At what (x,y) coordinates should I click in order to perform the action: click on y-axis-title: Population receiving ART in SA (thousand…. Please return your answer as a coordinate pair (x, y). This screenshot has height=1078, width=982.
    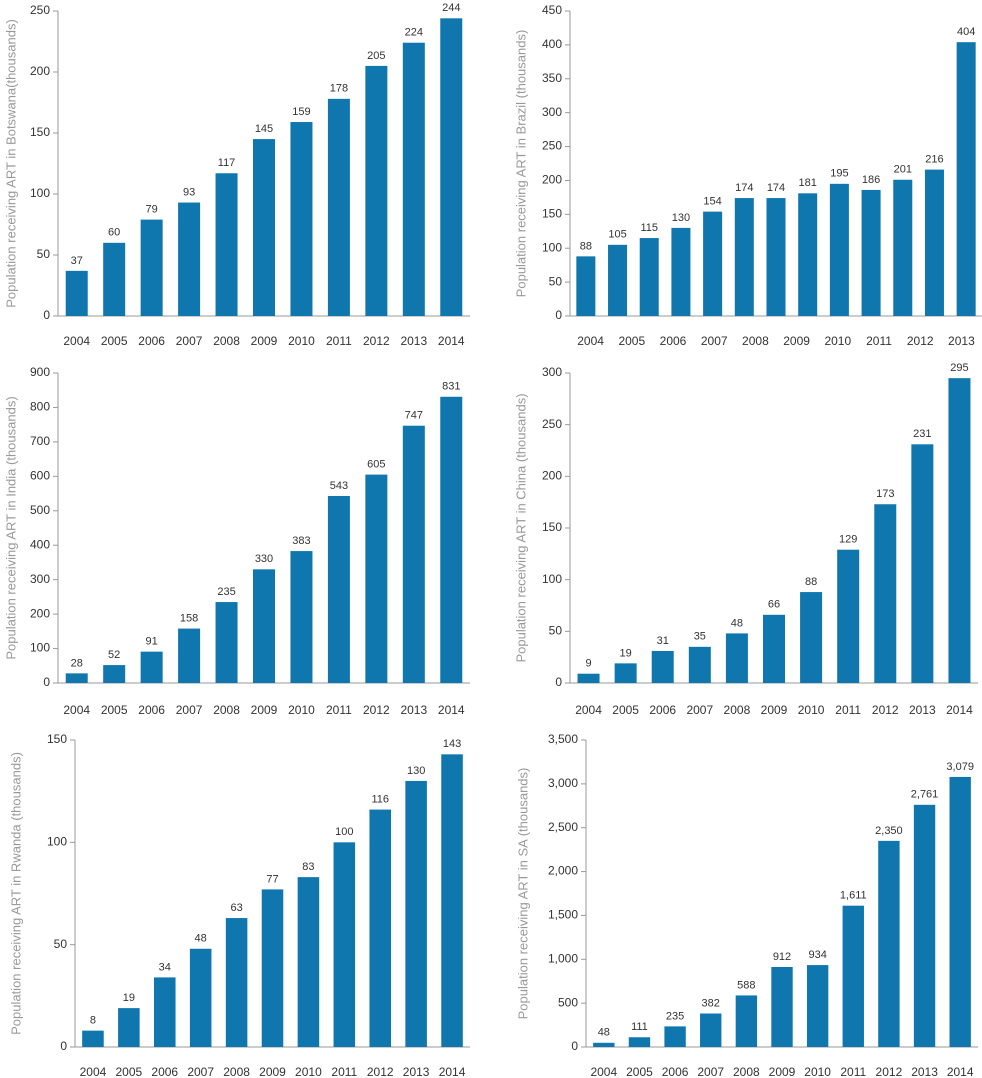
    Looking at the image, I should click on (522, 894).